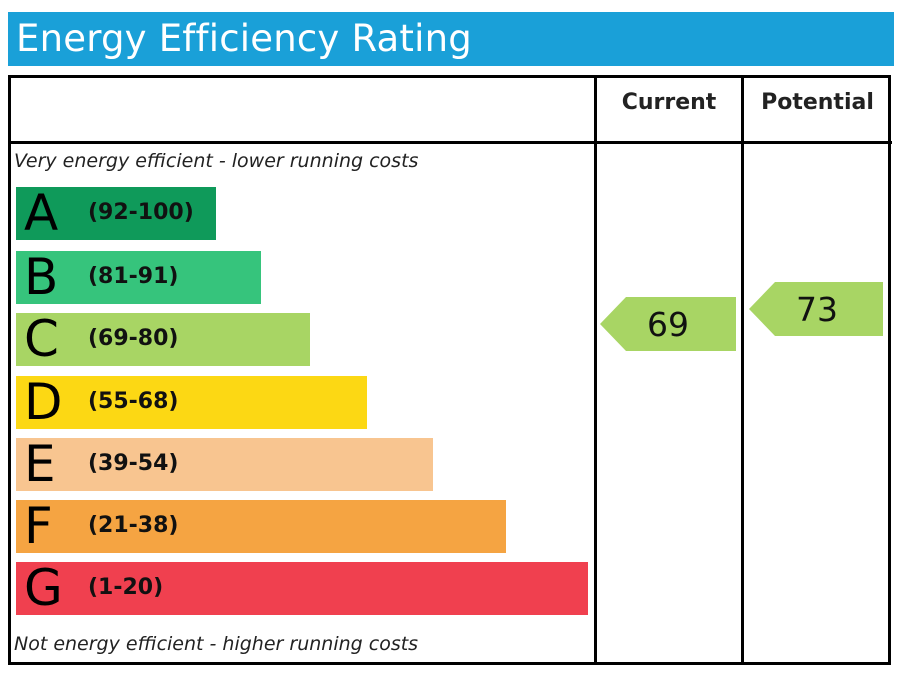  Describe the element at coordinates (40, 464) in the screenshot. I see `band-letter: E` at that location.